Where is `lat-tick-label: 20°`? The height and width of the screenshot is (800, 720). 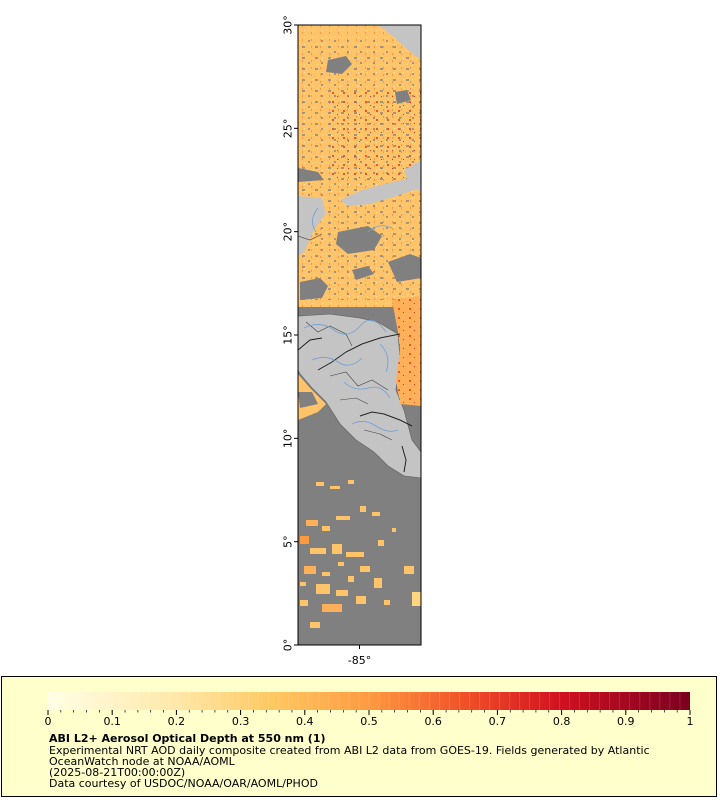 lat-tick-label: 20° is located at coordinates (288, 232).